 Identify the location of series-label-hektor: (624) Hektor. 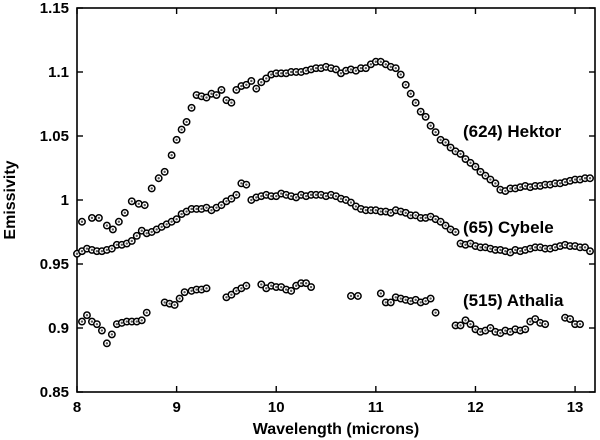
(512, 131).